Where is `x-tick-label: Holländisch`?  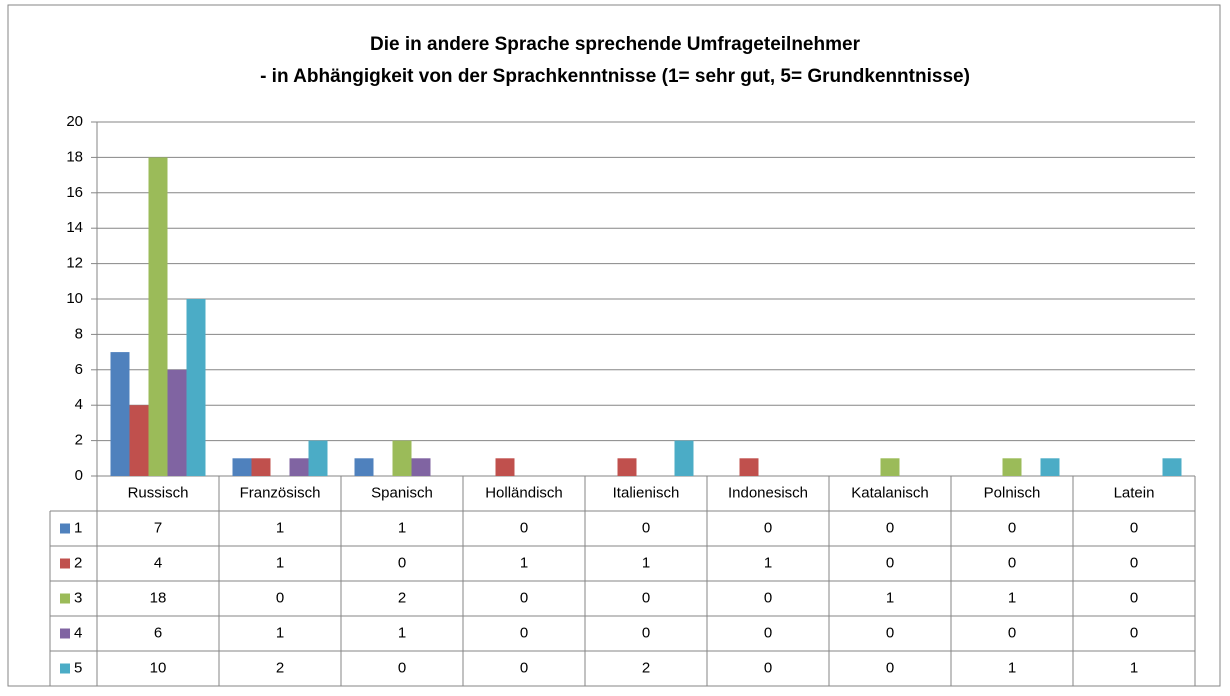
x-tick-label: Holländisch is located at coordinates (524, 492).